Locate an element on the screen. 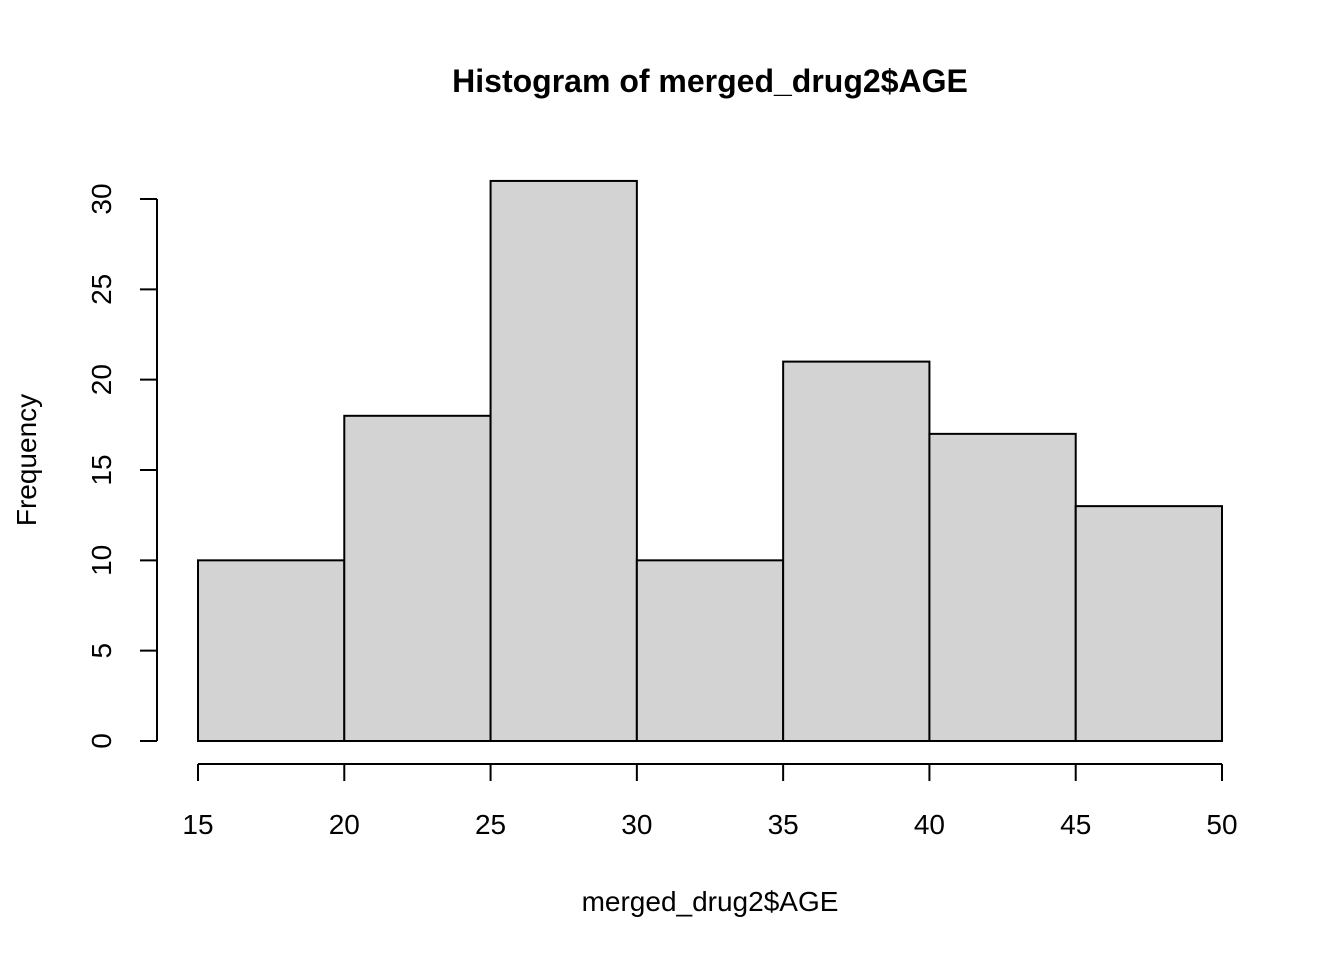 Image resolution: width=1344 pixels, height=965 pixels. x-tick-label-45: 45 is located at coordinates (1075, 824).